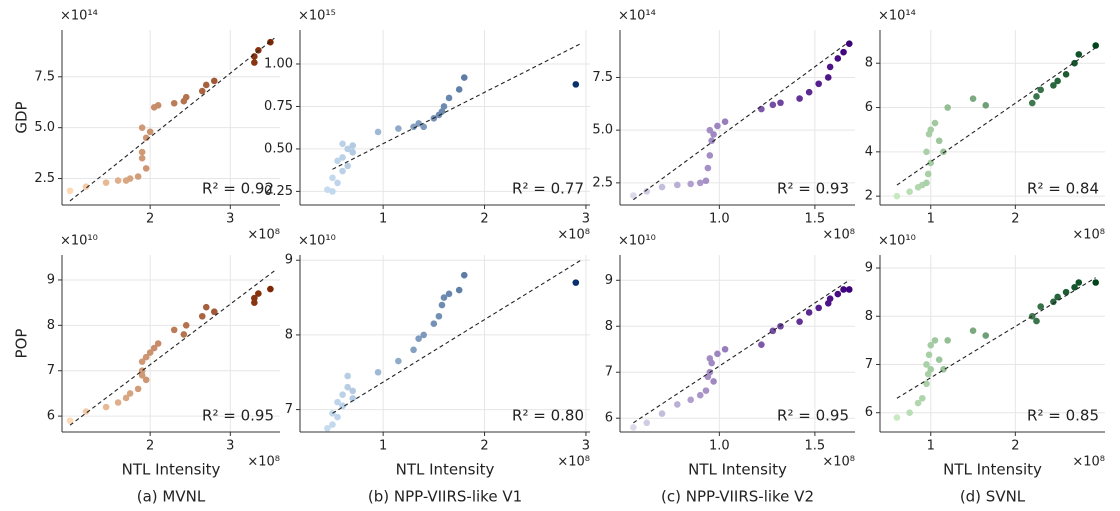  Describe the element at coordinates (897, 16) in the screenshot. I see `y-offset: ×10¹⁴` at that location.